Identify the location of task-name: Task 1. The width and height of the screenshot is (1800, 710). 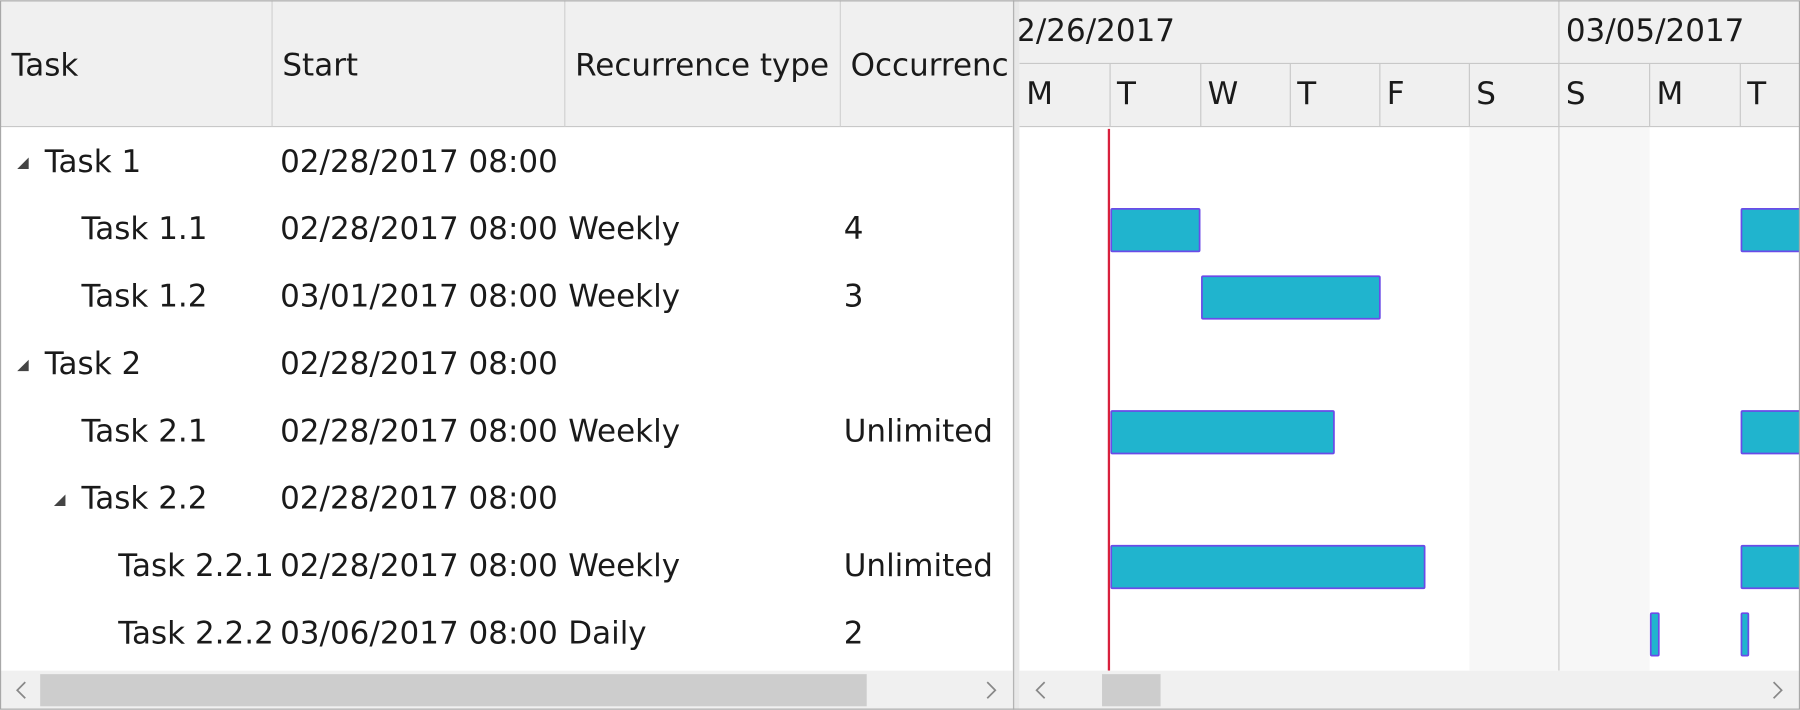
(92, 162).